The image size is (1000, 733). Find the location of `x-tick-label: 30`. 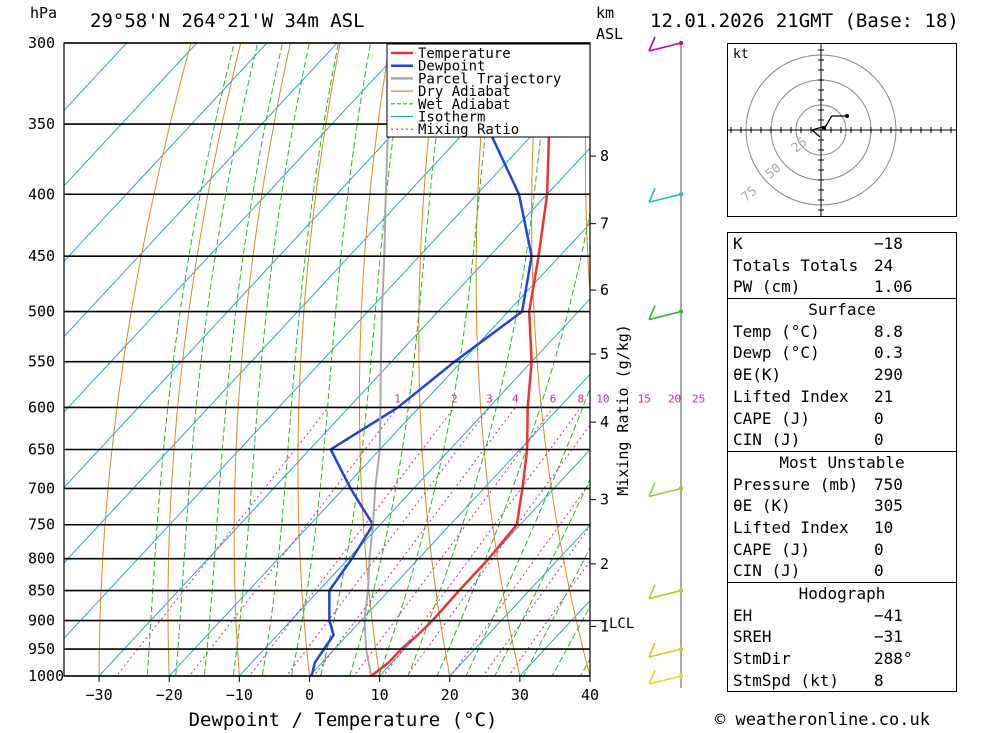

x-tick-label: 30 is located at coordinates (520, 695).